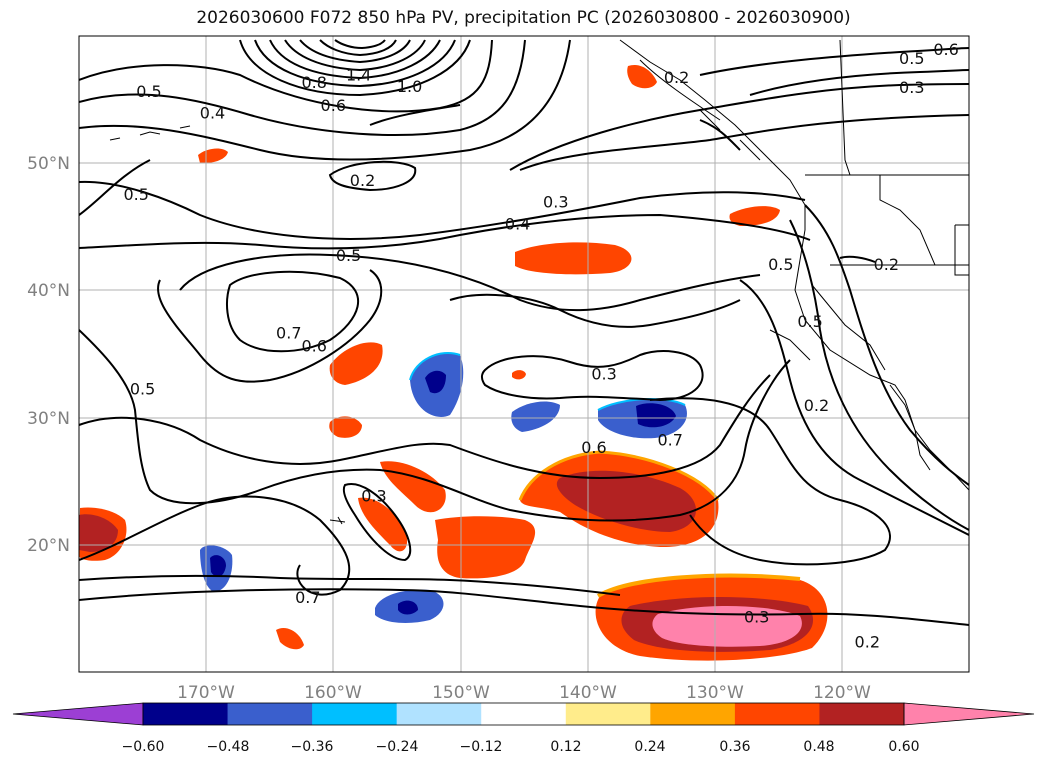 Image resolution: width=1047 pixels, height=765 pixels. What do you see at coordinates (649, 747) in the screenshot?
I see `colorbar-tick-label: 0.24` at bounding box center [649, 747].